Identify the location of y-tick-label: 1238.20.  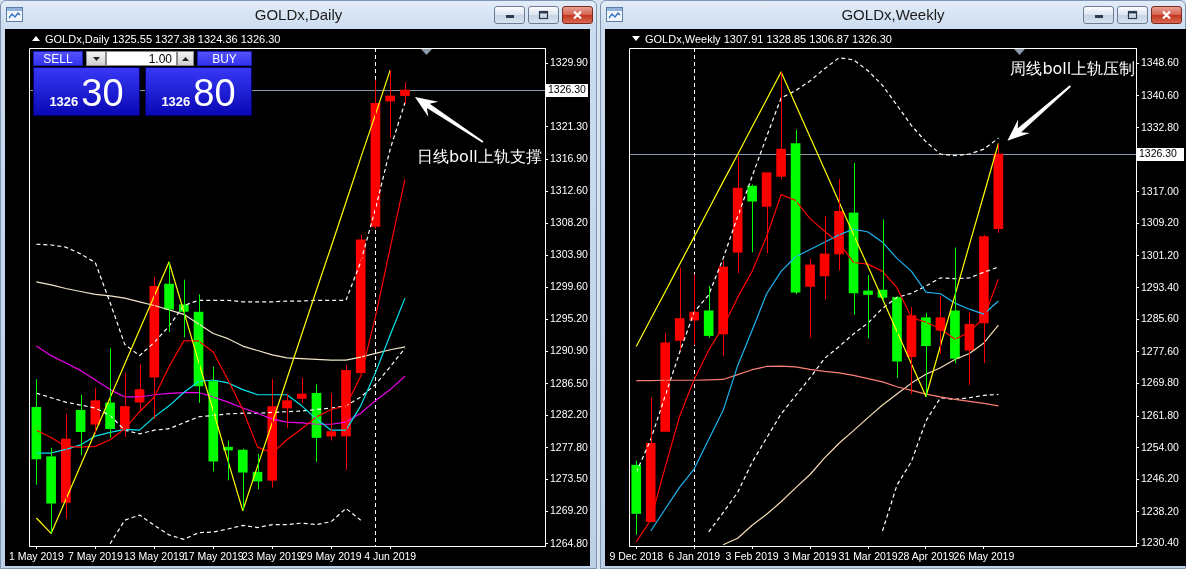
(1160, 510).